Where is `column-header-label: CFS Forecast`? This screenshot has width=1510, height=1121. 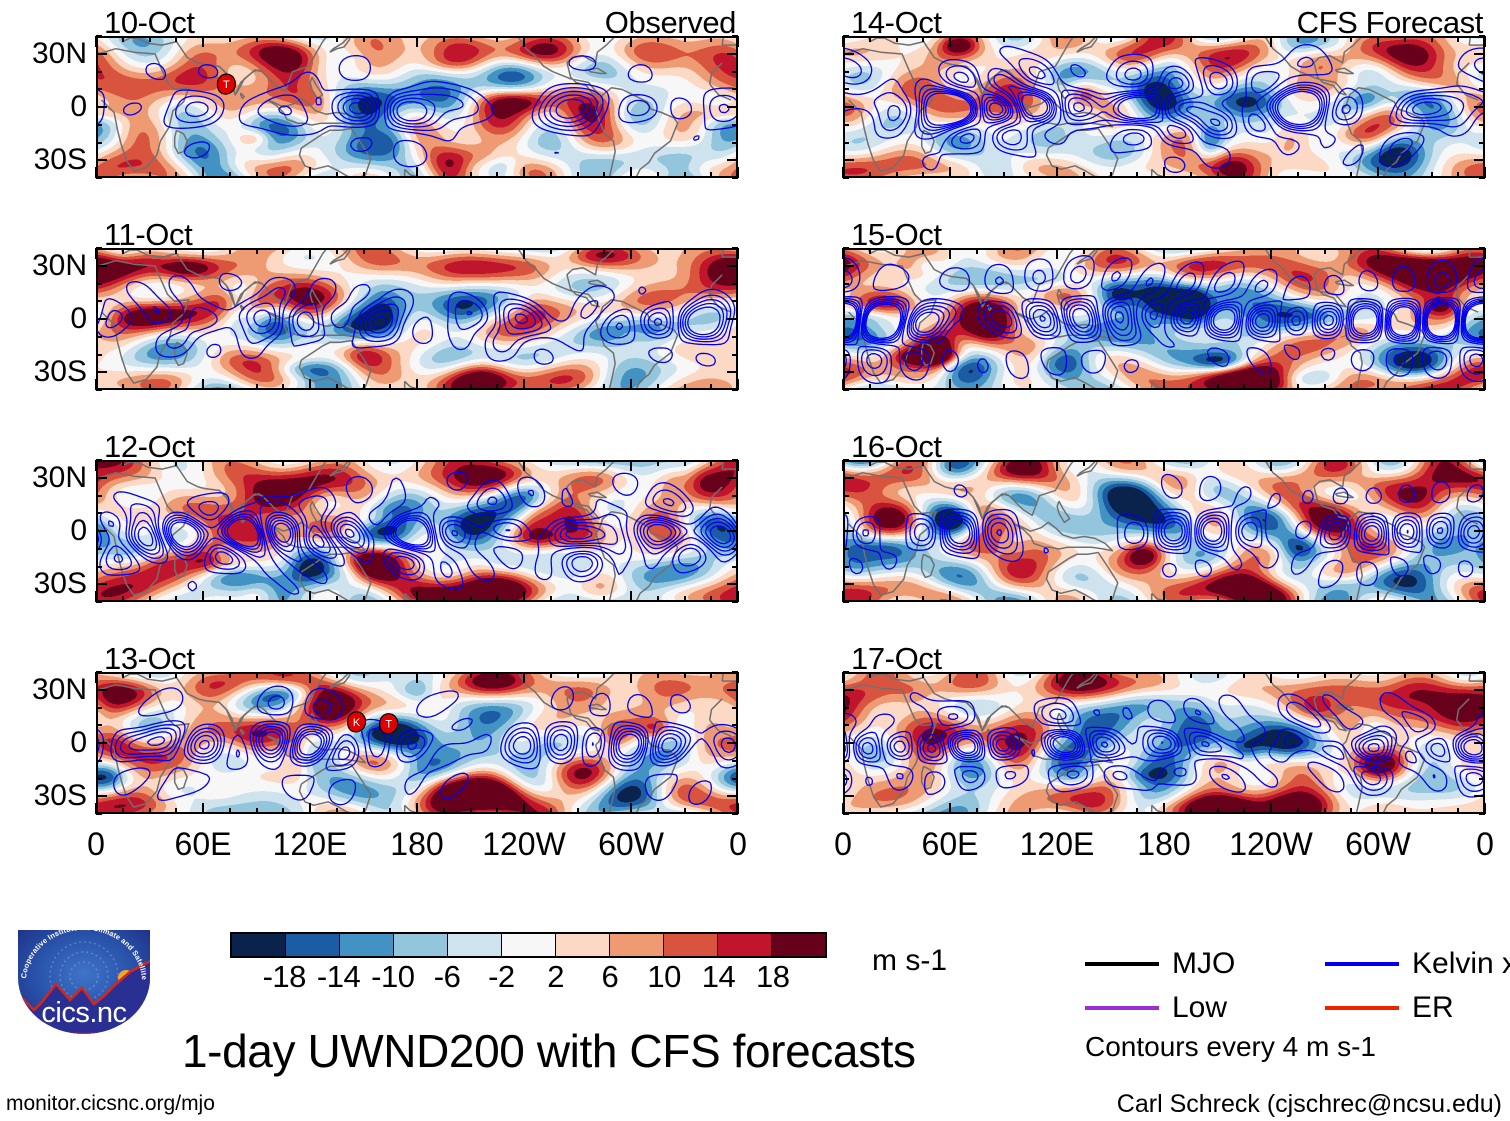 column-header-label: CFS Forecast is located at coordinates (1390, 22).